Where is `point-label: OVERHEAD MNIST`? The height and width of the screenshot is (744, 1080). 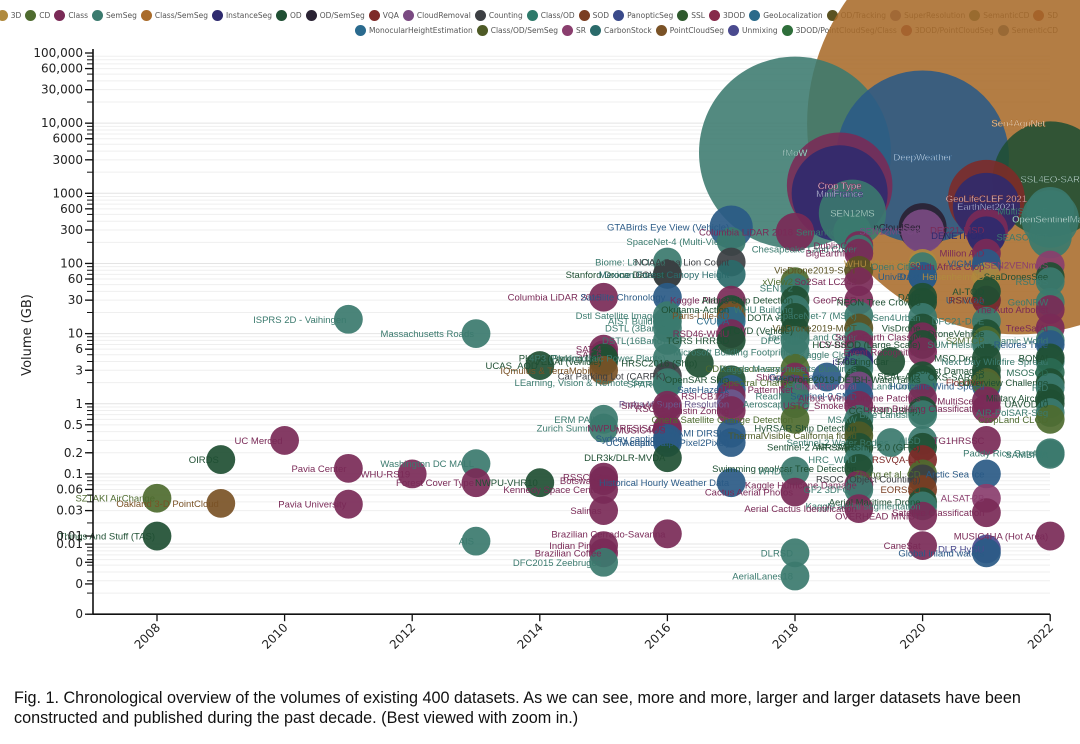 point-label: OVERHEAD MNIST is located at coordinates (878, 517).